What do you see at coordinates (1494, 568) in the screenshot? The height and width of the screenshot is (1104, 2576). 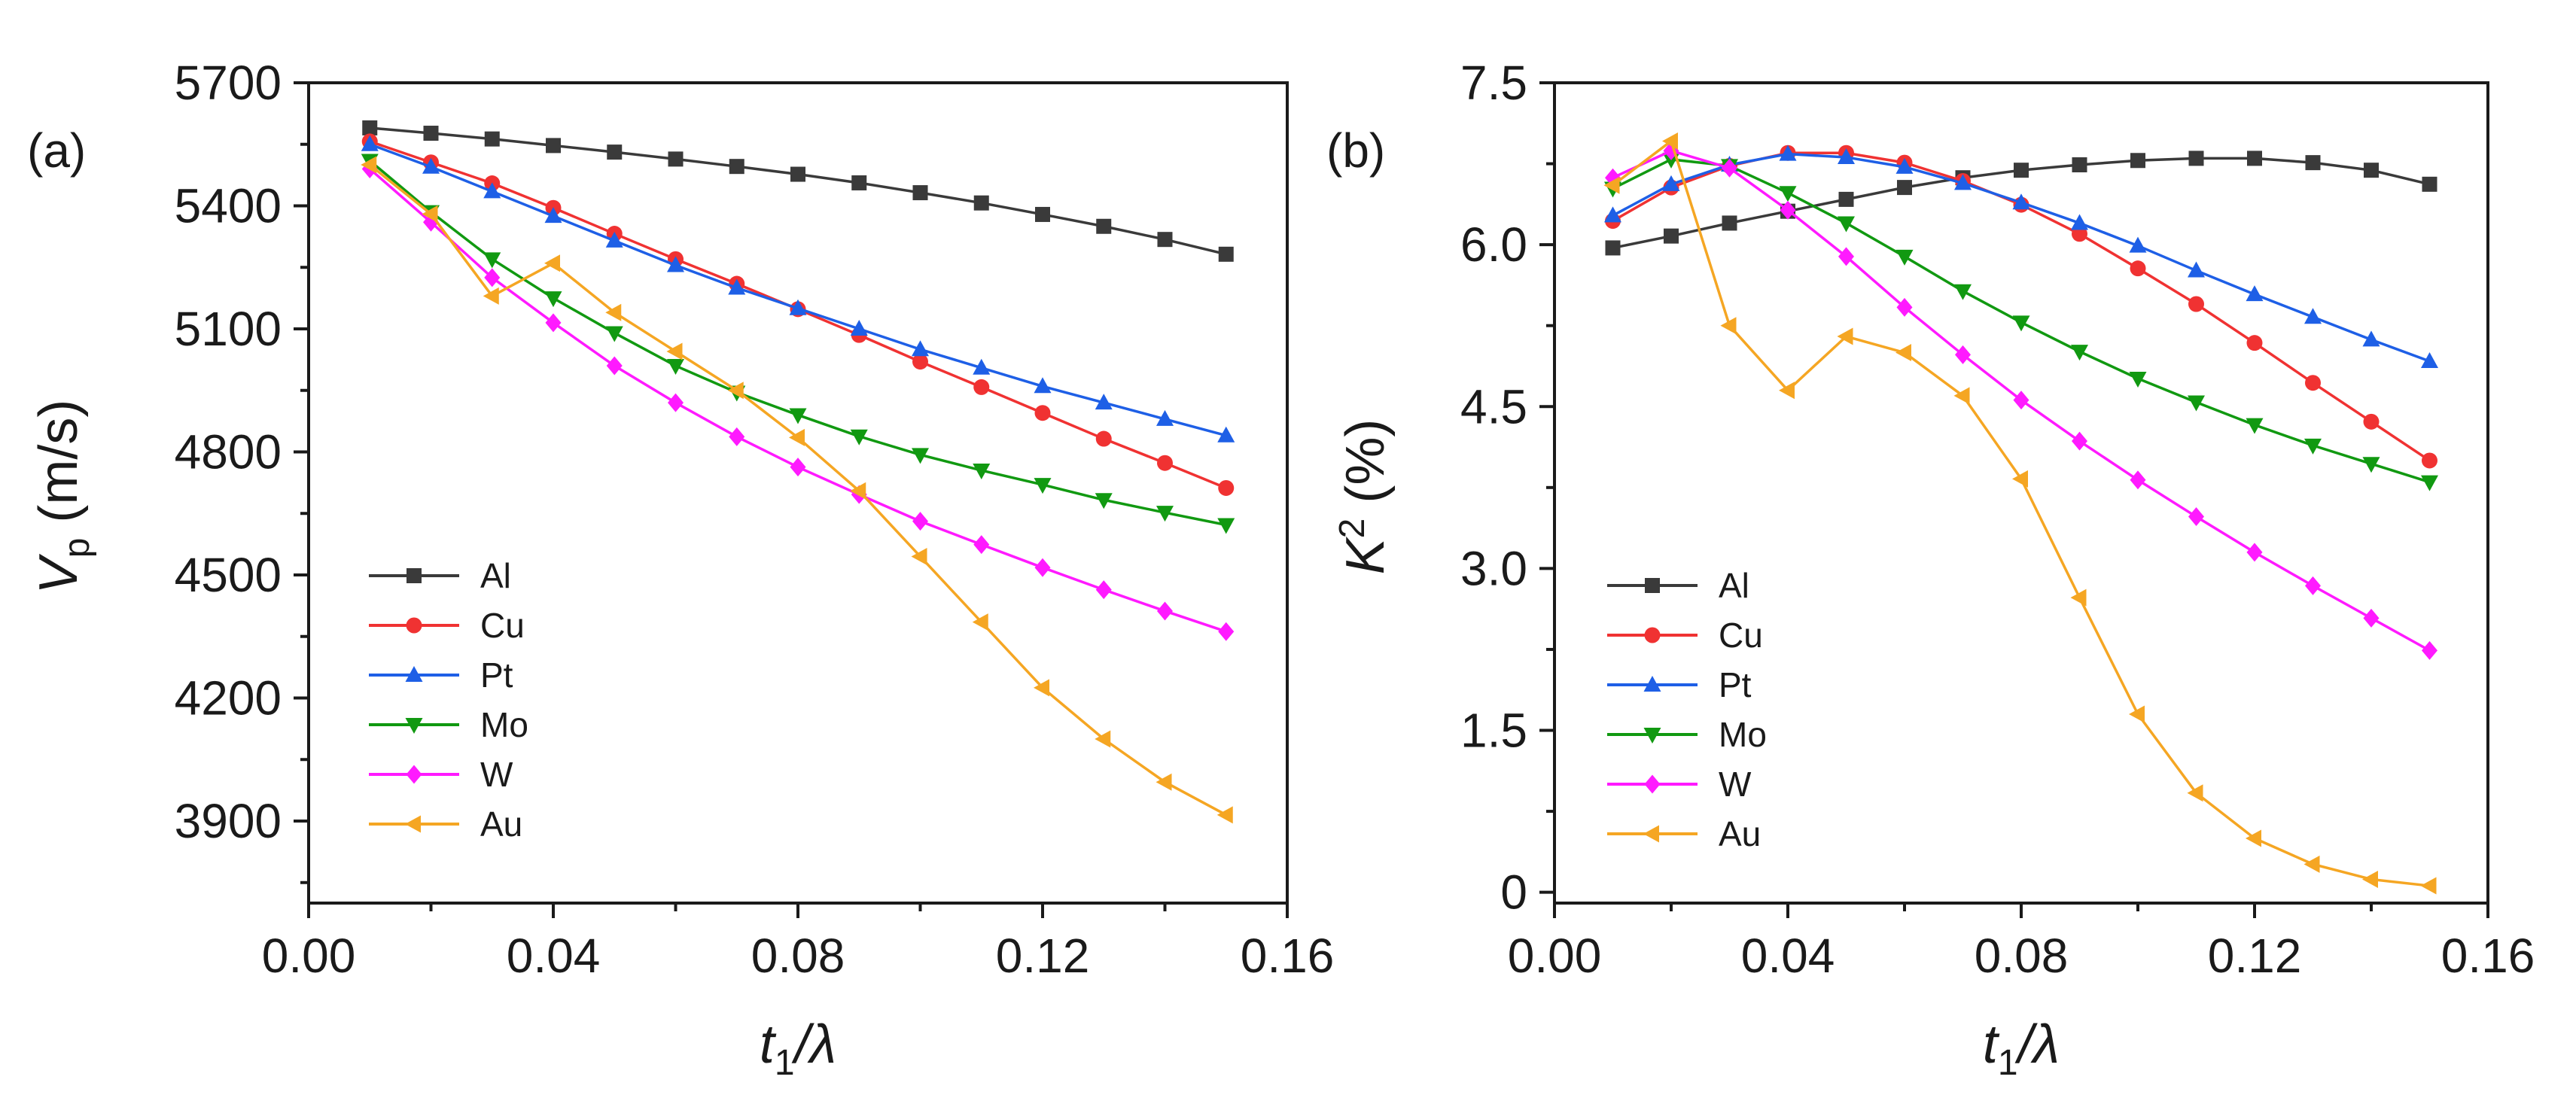 I see `y-tick-label-b: 3.0` at bounding box center [1494, 568].